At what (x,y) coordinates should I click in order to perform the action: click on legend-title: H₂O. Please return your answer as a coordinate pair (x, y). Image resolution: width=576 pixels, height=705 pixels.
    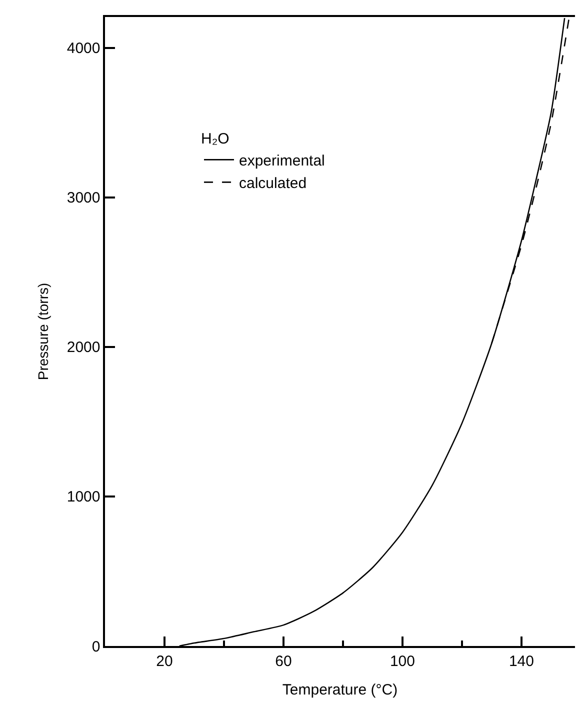
    Looking at the image, I should click on (215, 139).